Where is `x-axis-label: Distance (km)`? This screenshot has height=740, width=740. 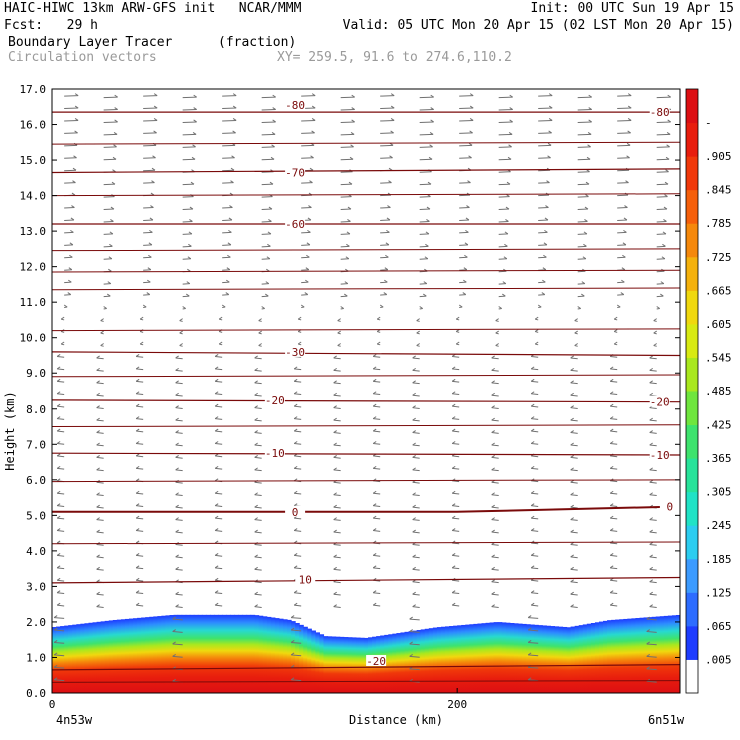
x-axis-label: Distance (km) is located at coordinates (396, 720).